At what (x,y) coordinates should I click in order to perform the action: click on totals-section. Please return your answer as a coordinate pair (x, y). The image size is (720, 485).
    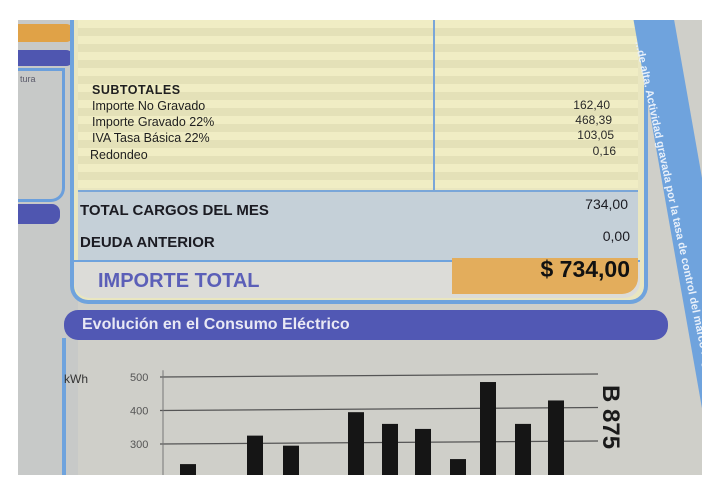
    Looking at the image, I should click on (358, 226).